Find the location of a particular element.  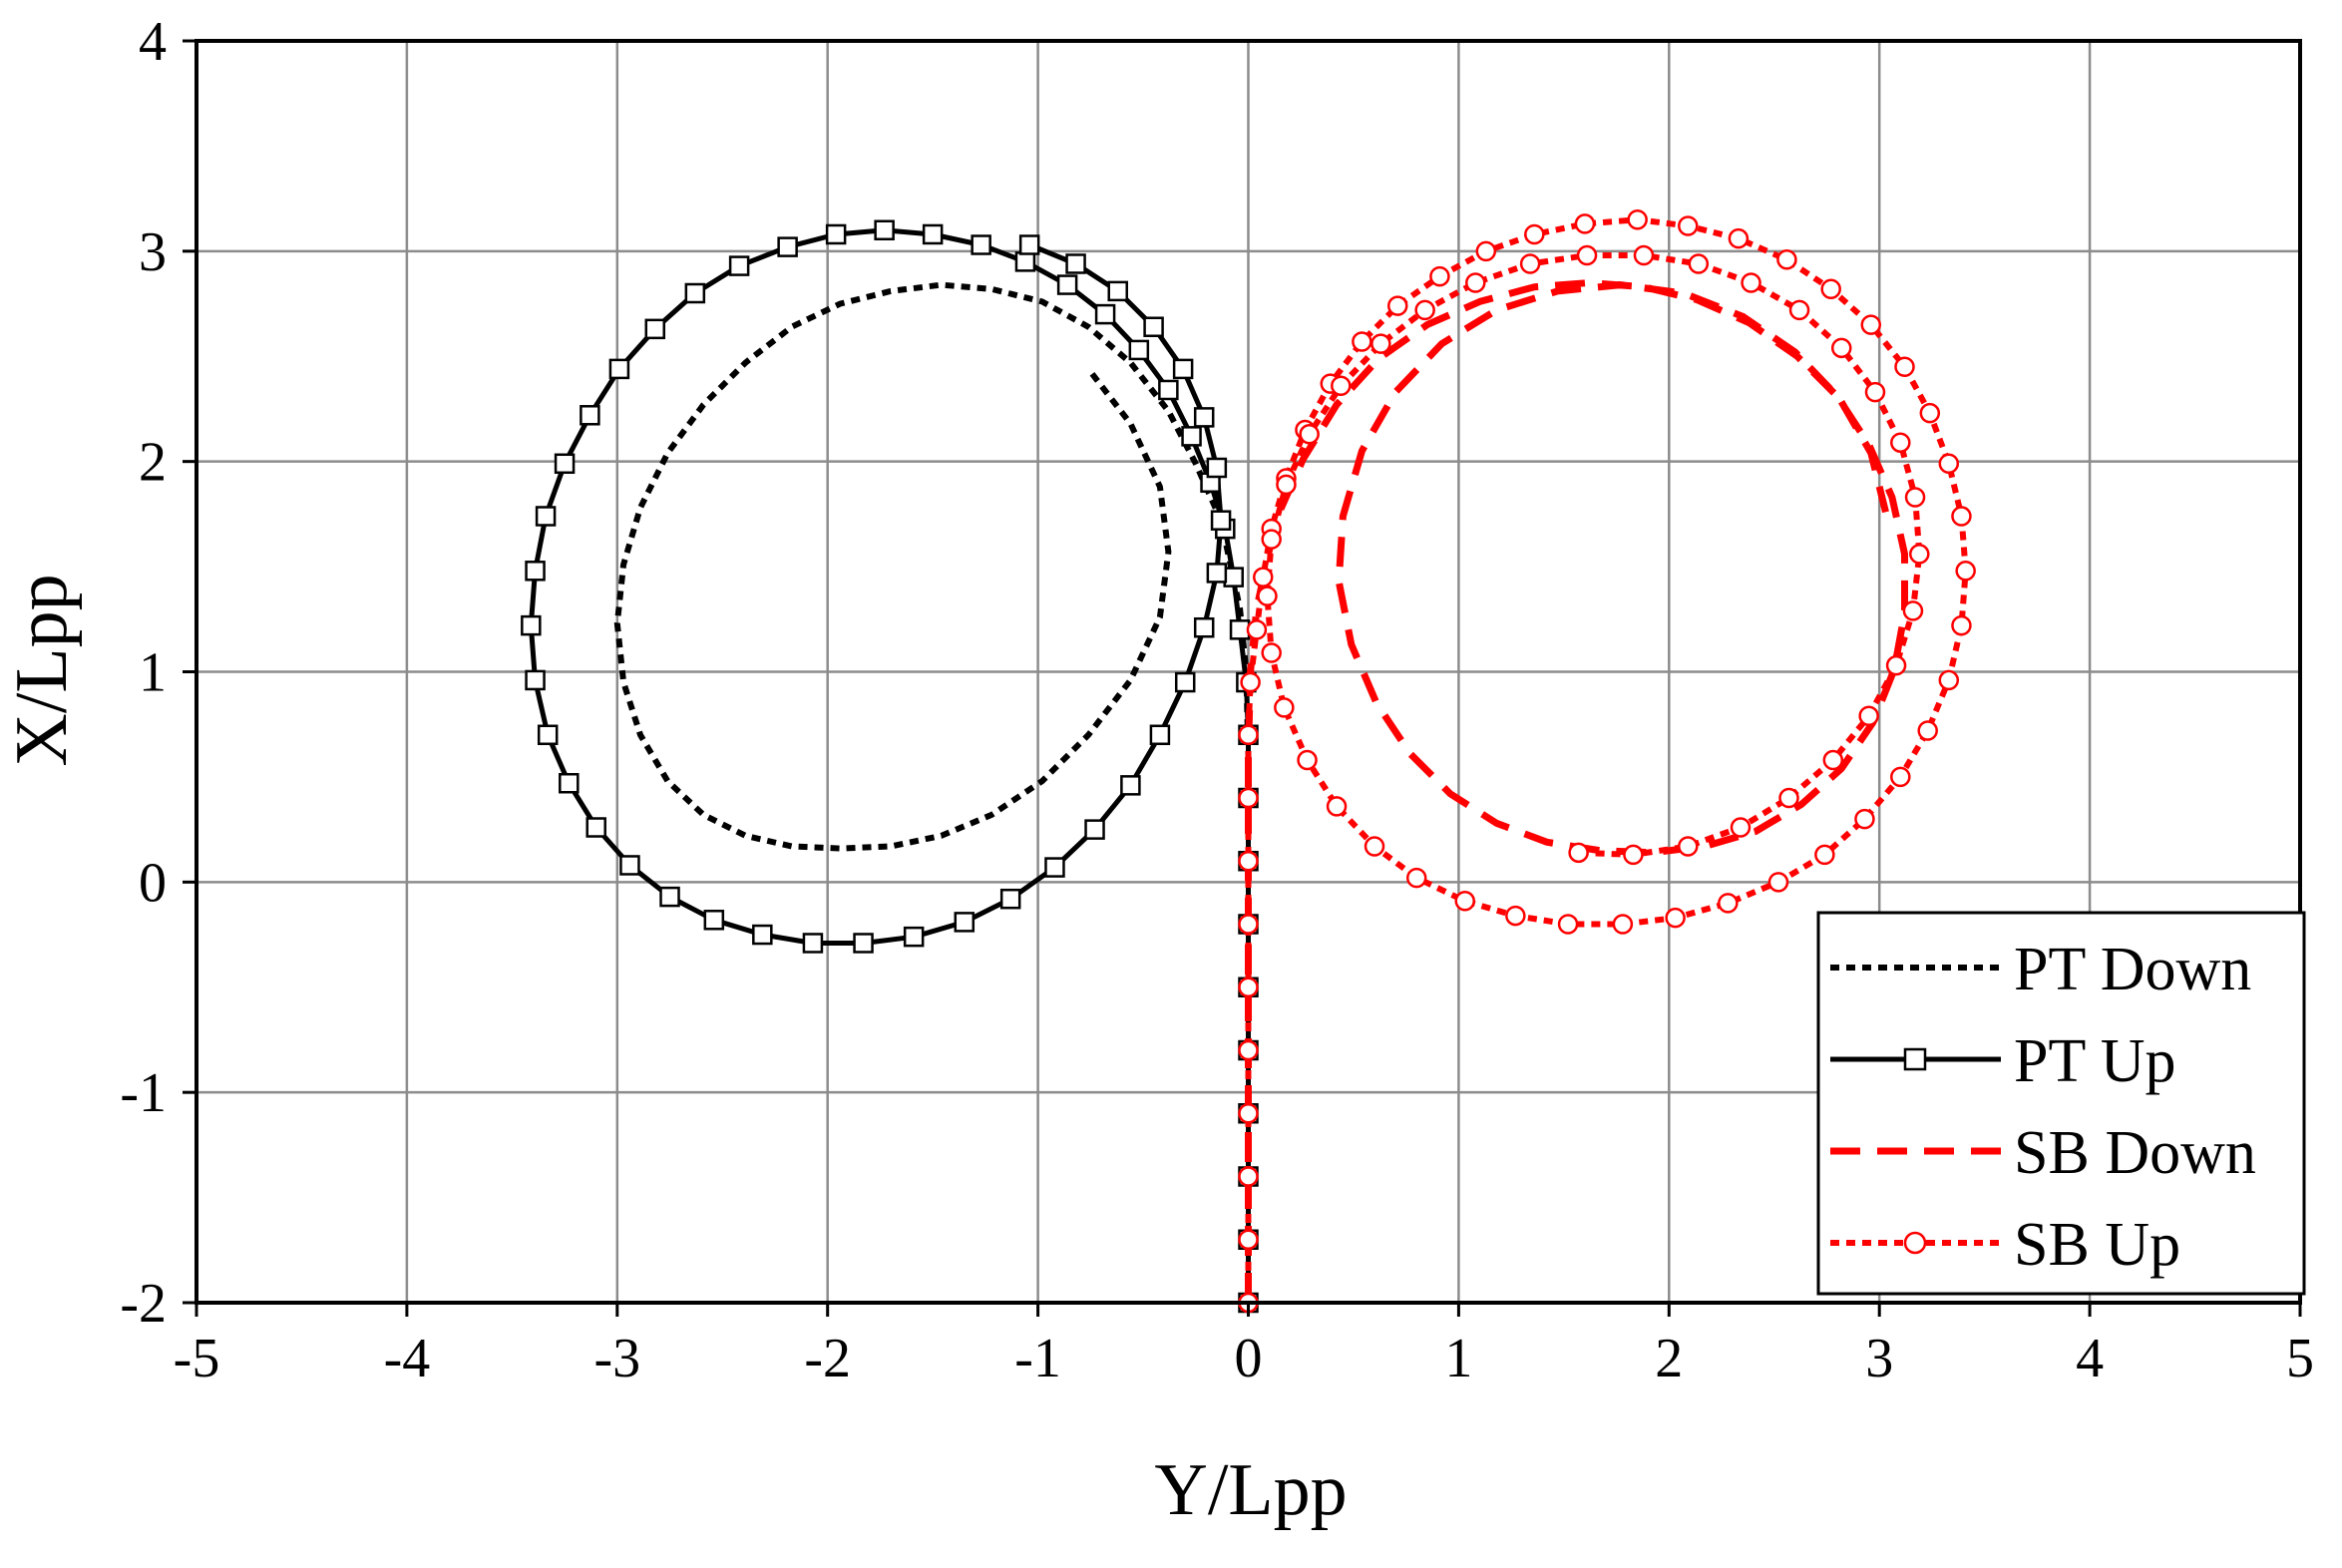

legend-entry: SB Down is located at coordinates (2043, 1153).